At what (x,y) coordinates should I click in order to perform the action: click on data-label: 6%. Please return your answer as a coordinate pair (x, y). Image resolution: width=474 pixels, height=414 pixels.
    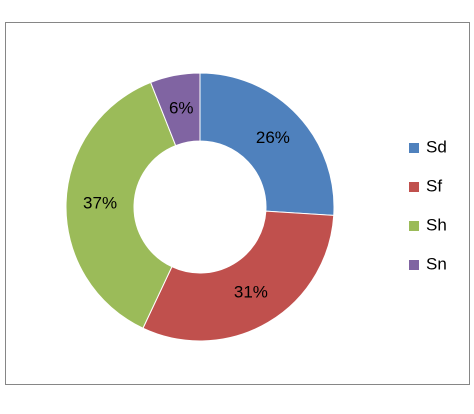
    Looking at the image, I should click on (181, 107).